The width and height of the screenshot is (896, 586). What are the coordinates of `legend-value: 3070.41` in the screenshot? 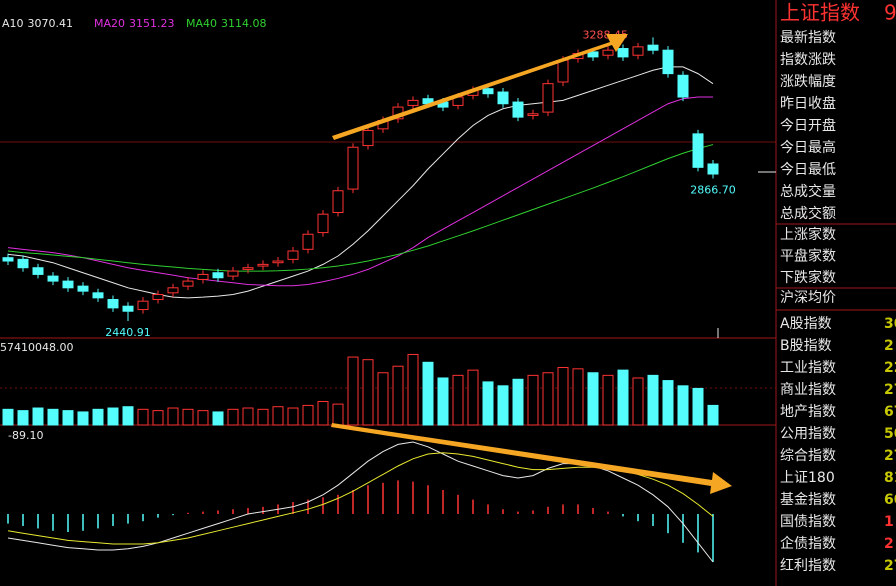 It's located at (51, 23).